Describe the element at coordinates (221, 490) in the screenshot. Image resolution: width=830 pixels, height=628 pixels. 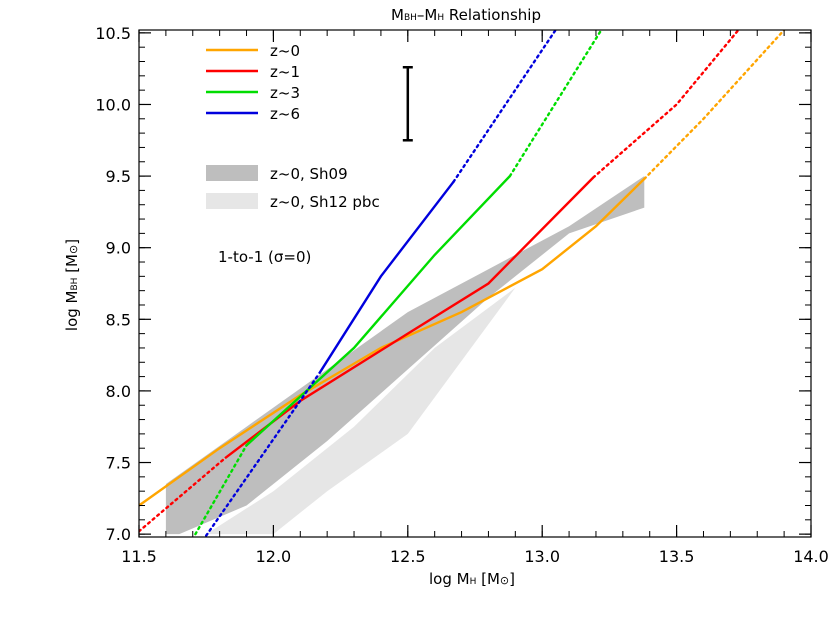
I see `series-2-dotted-low` at that location.